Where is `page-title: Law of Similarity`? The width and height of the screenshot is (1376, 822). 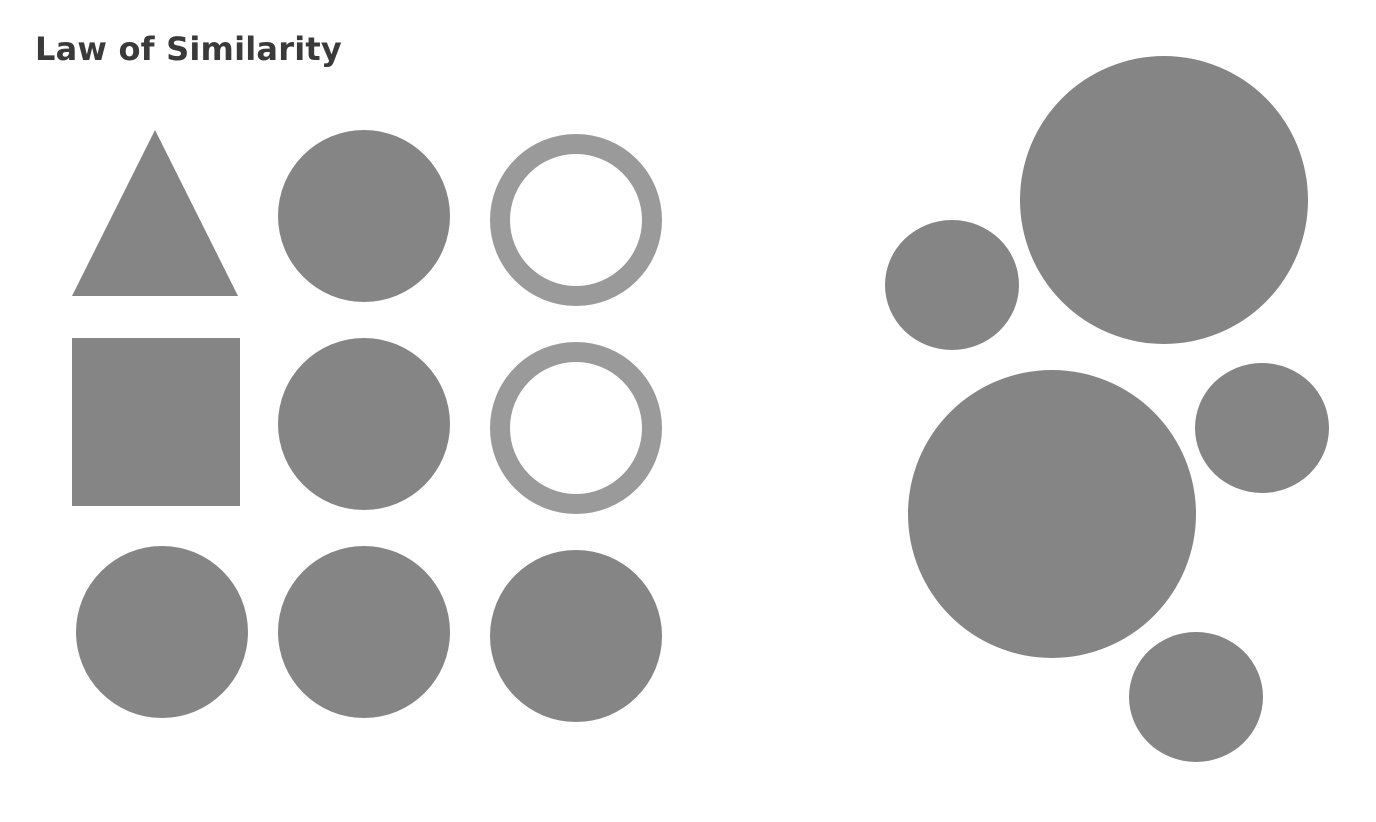 page-title: Law of Similarity is located at coordinates (188, 49).